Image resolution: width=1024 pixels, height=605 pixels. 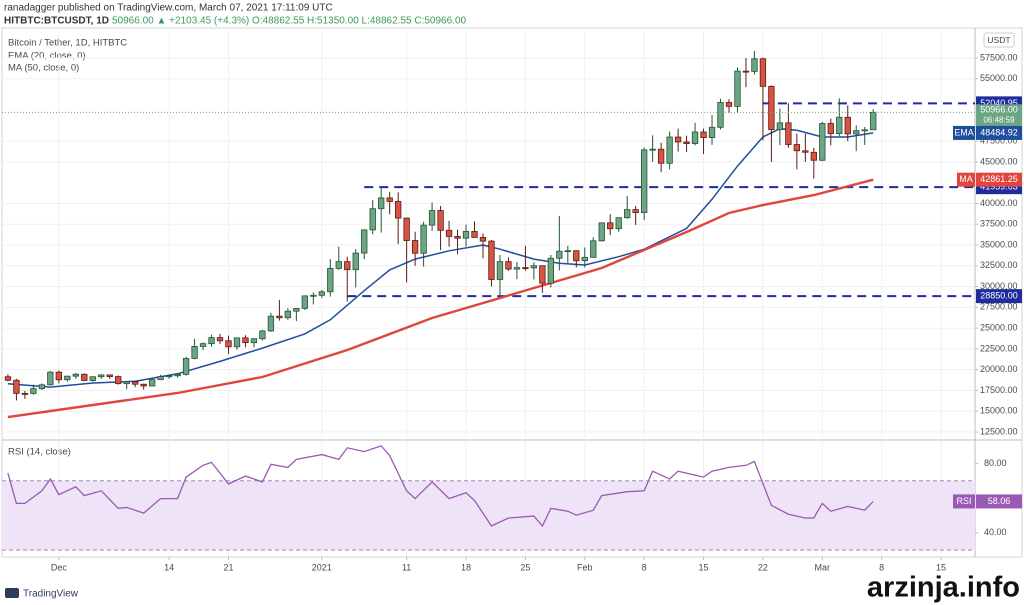 I want to click on currency-box, so click(x=999, y=40).